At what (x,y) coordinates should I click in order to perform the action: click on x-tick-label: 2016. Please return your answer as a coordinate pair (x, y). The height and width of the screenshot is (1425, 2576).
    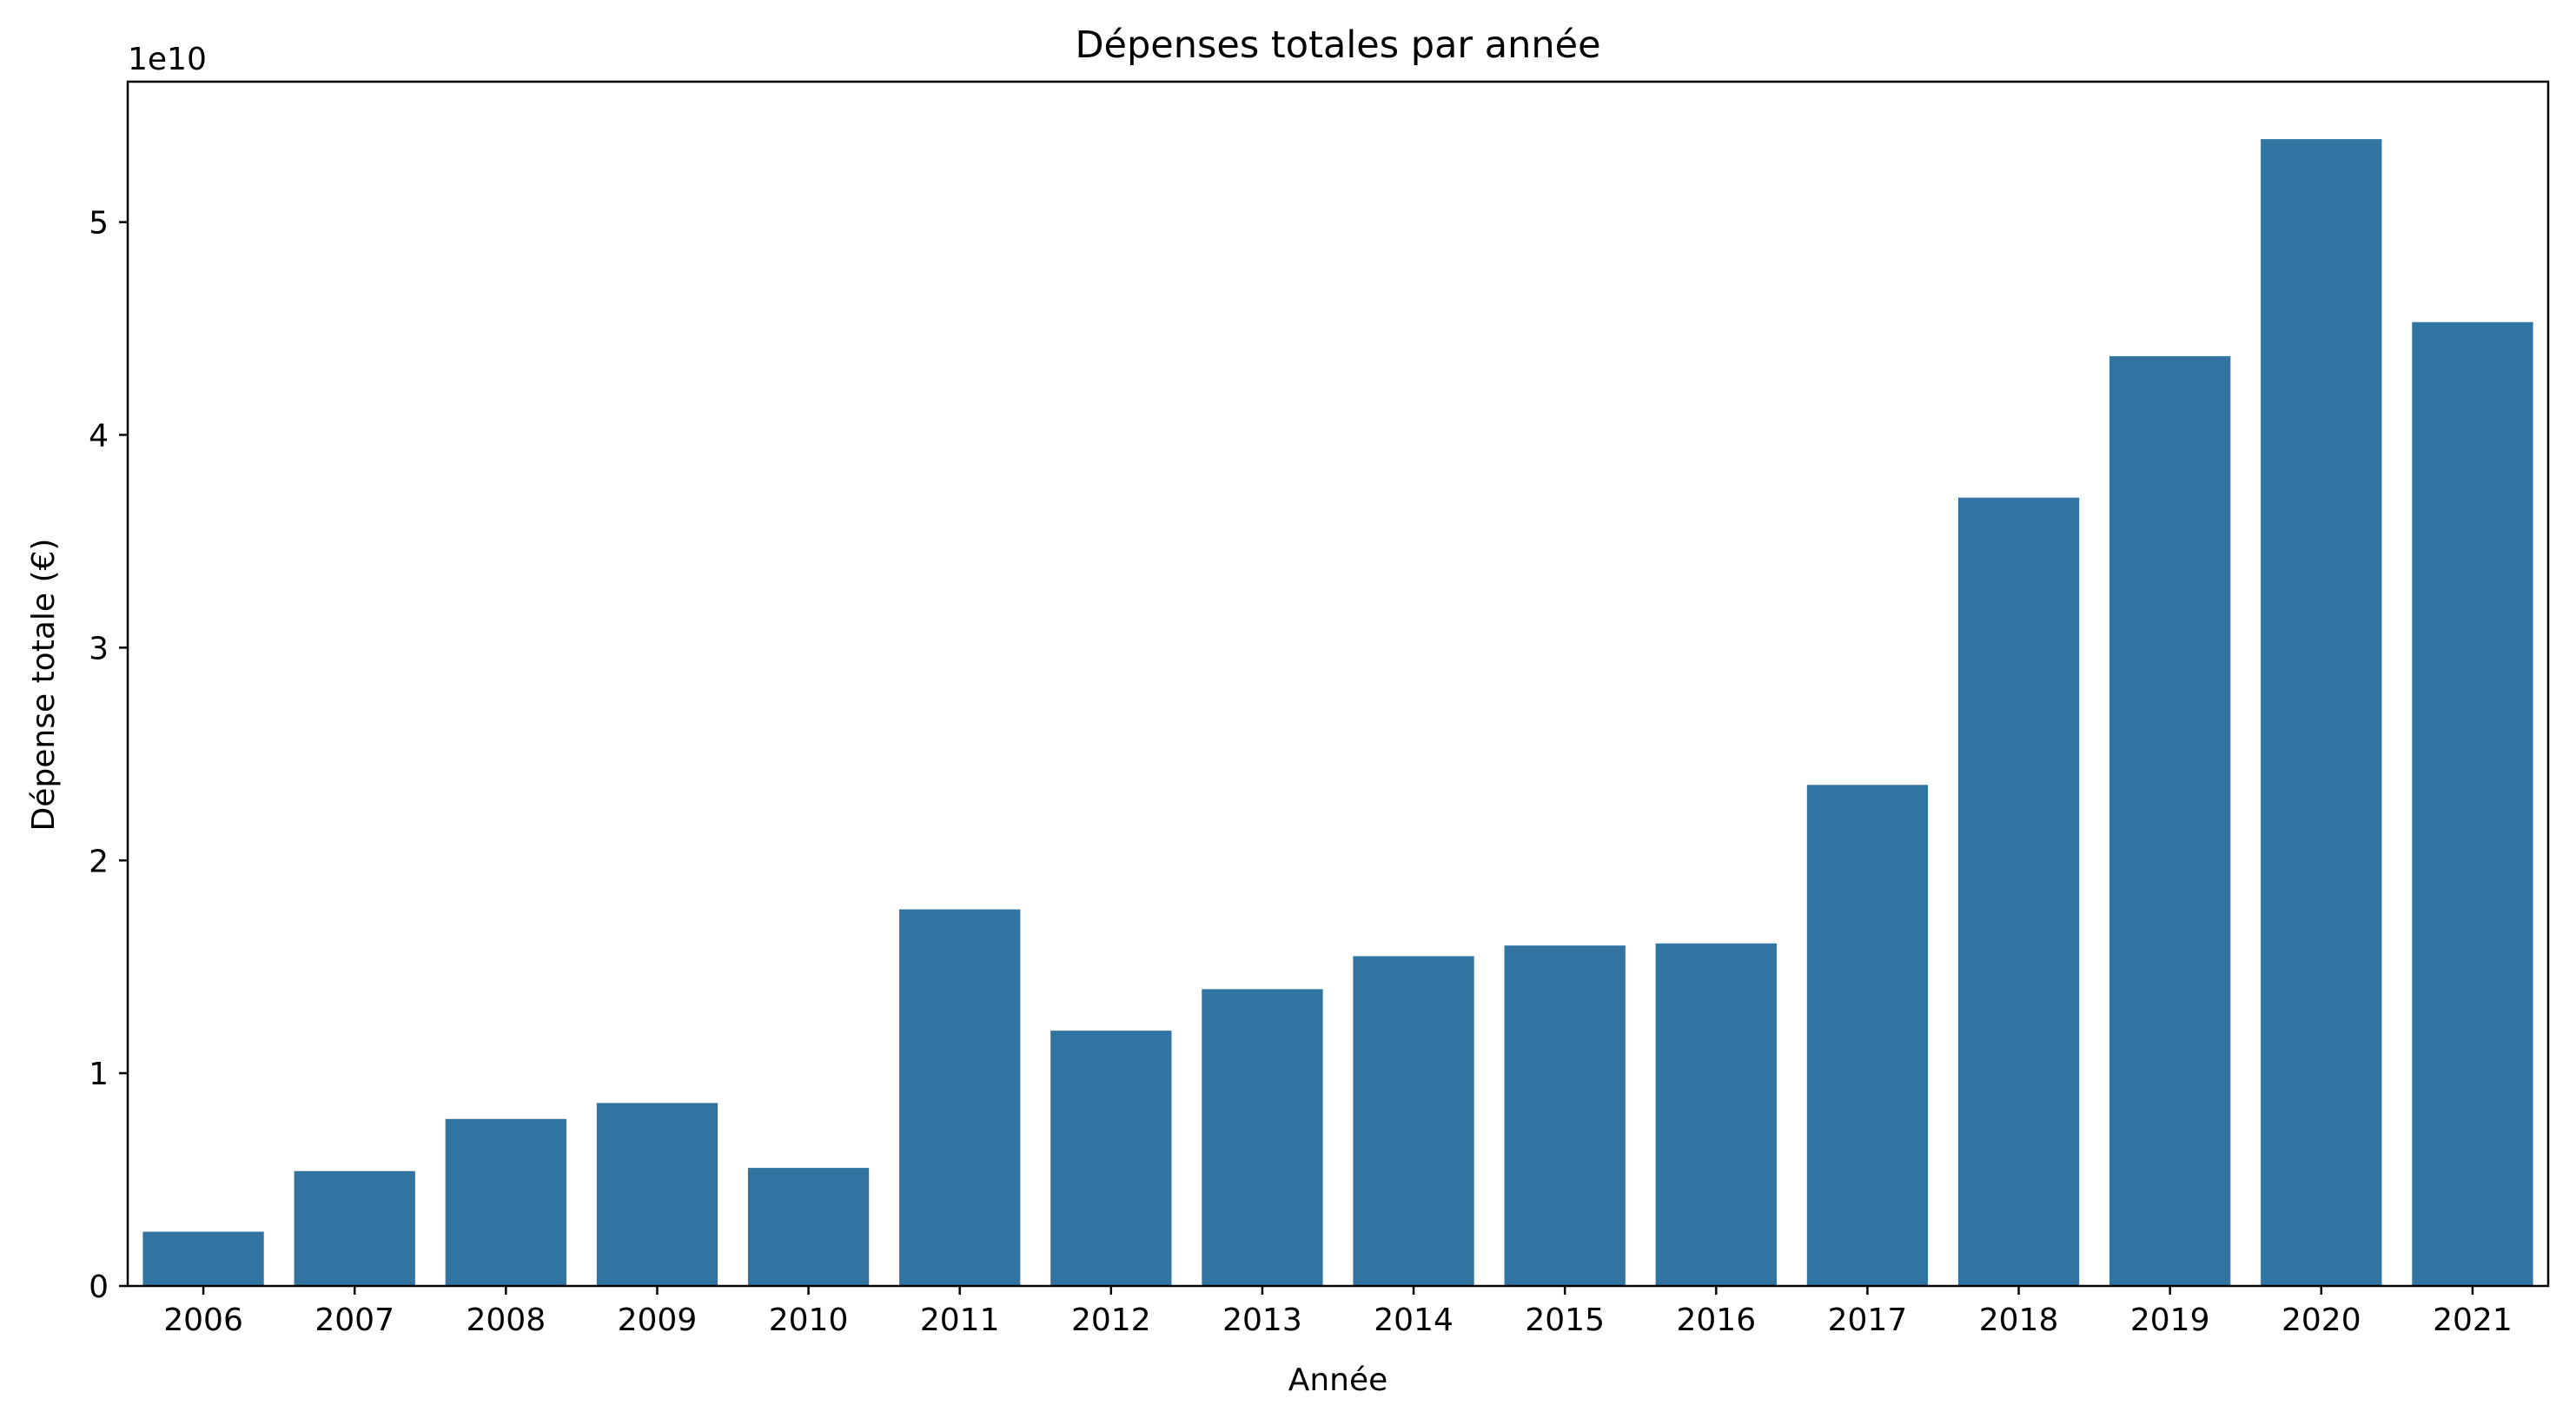
    Looking at the image, I should click on (1716, 1320).